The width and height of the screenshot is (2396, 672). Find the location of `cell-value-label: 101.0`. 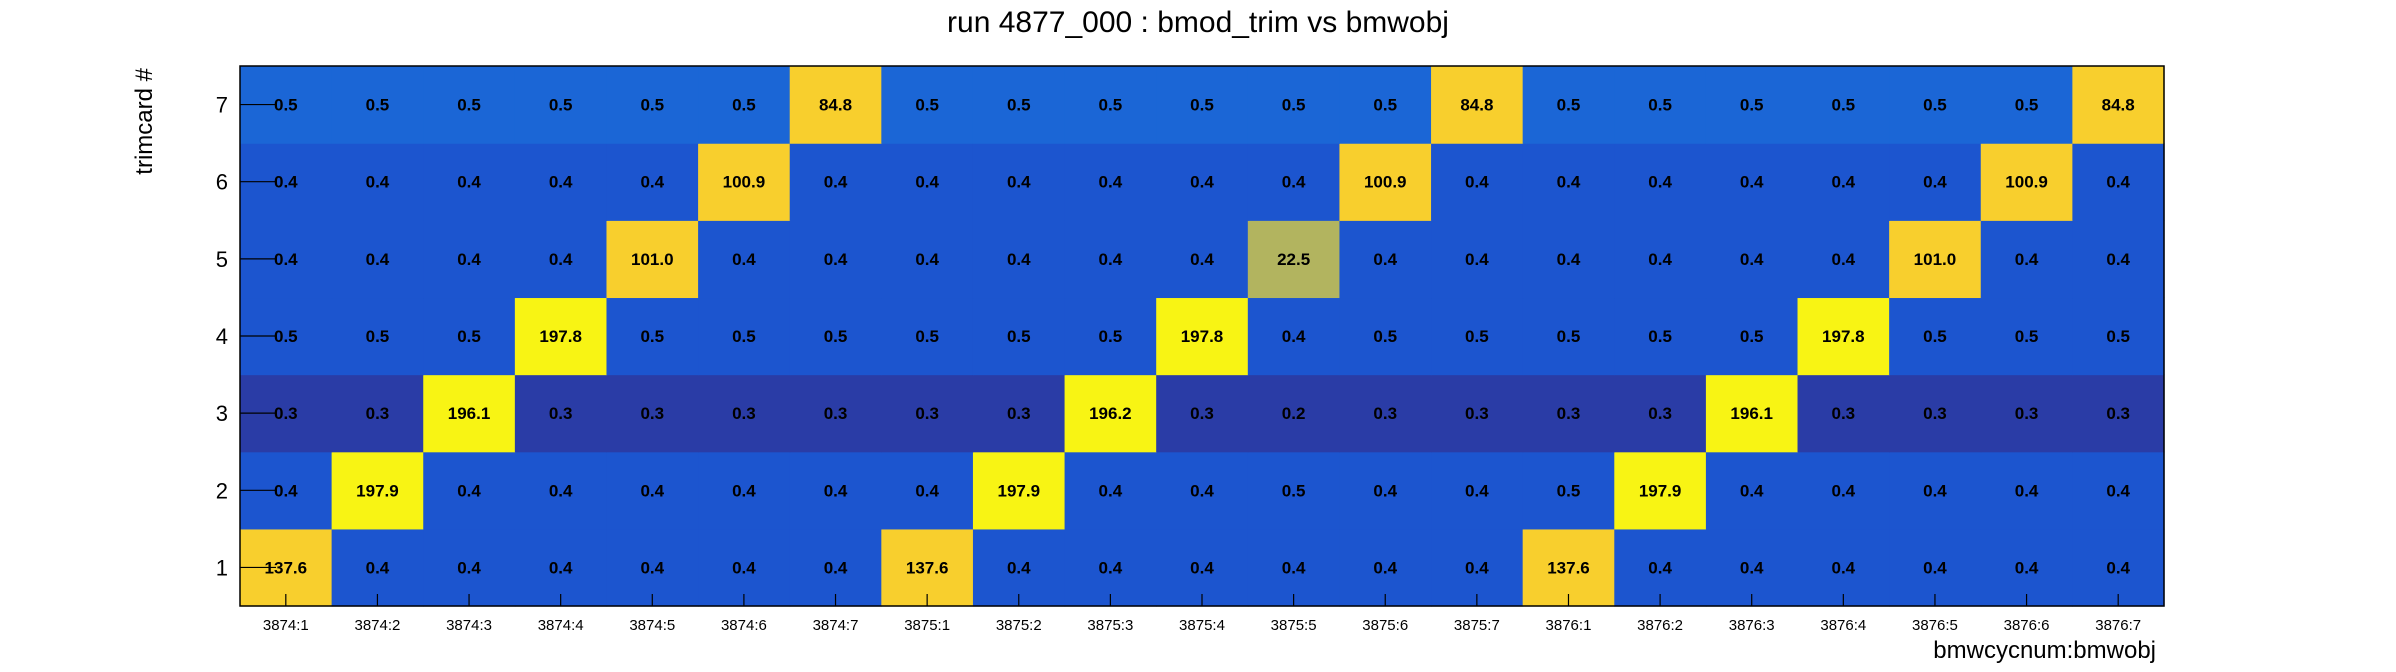

cell-value-label: 101.0 is located at coordinates (652, 259).